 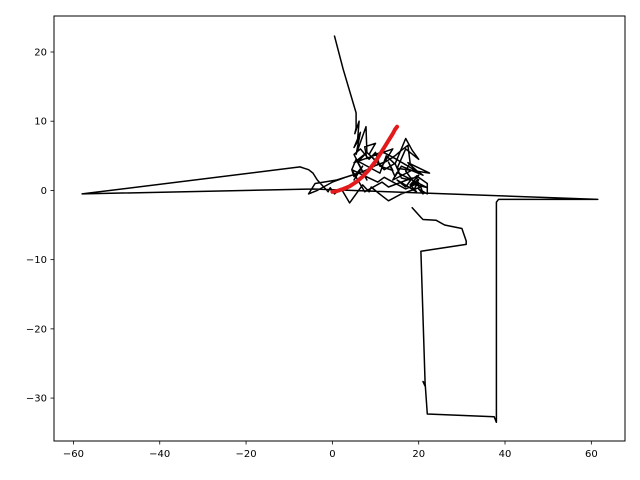 I want to click on y-tick-label: 20, so click(x=40, y=52).